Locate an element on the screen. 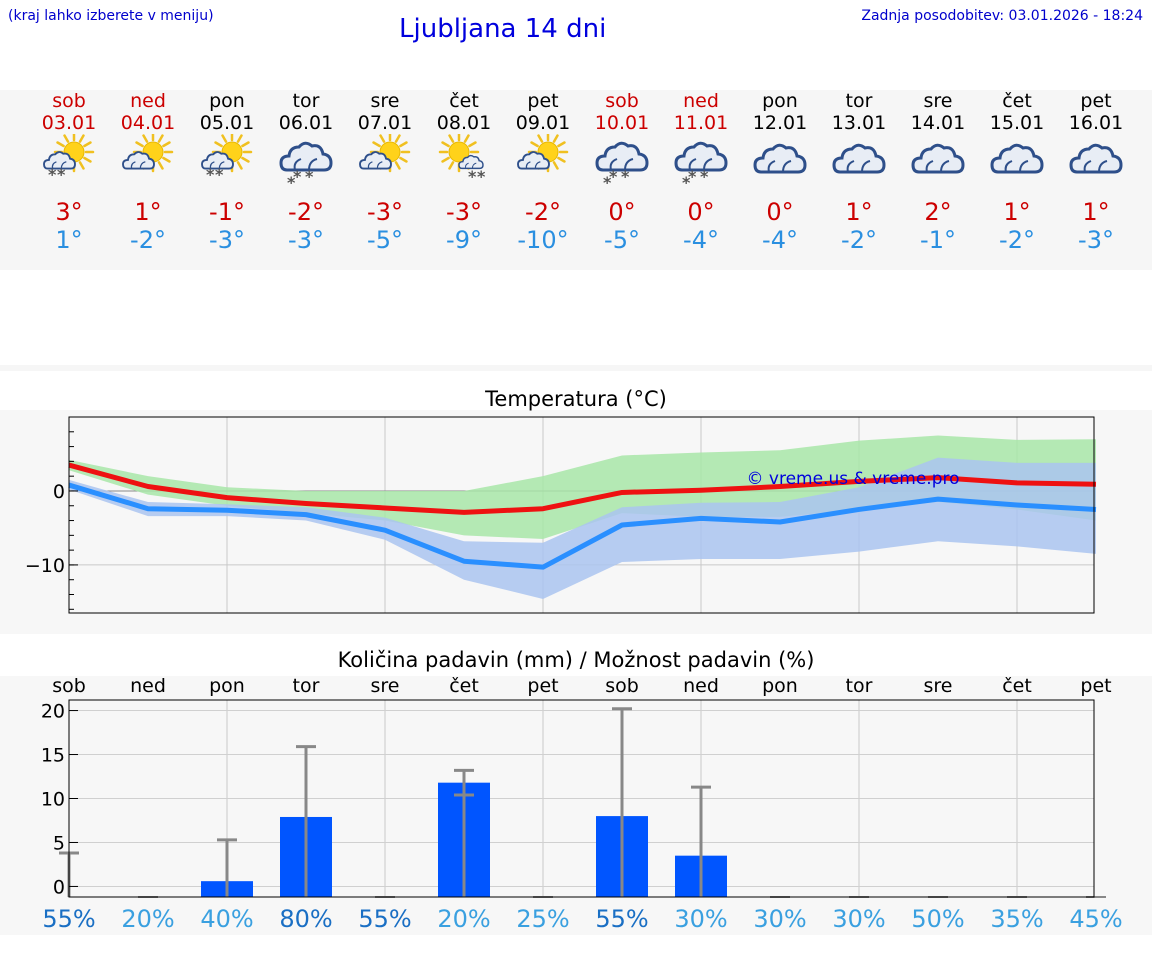  day-date: 10.01 is located at coordinates (622, 123).